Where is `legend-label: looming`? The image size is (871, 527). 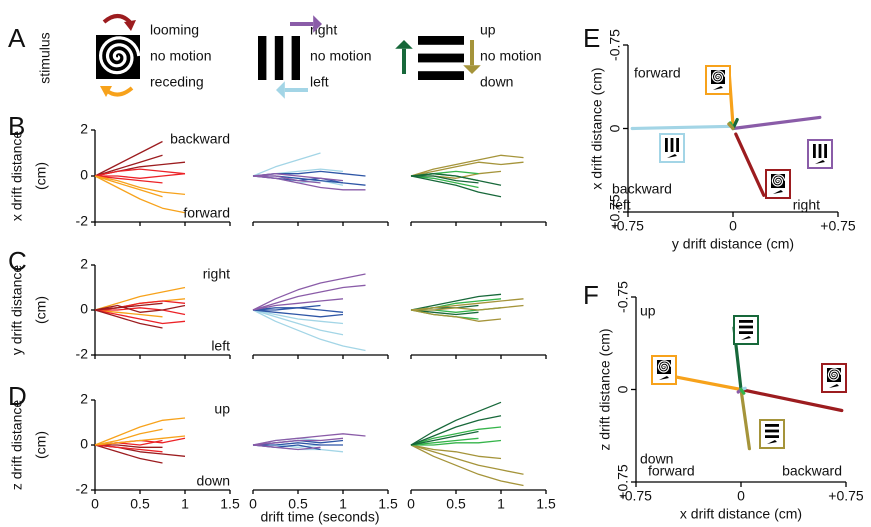 legend-label: looming is located at coordinates (174, 30).